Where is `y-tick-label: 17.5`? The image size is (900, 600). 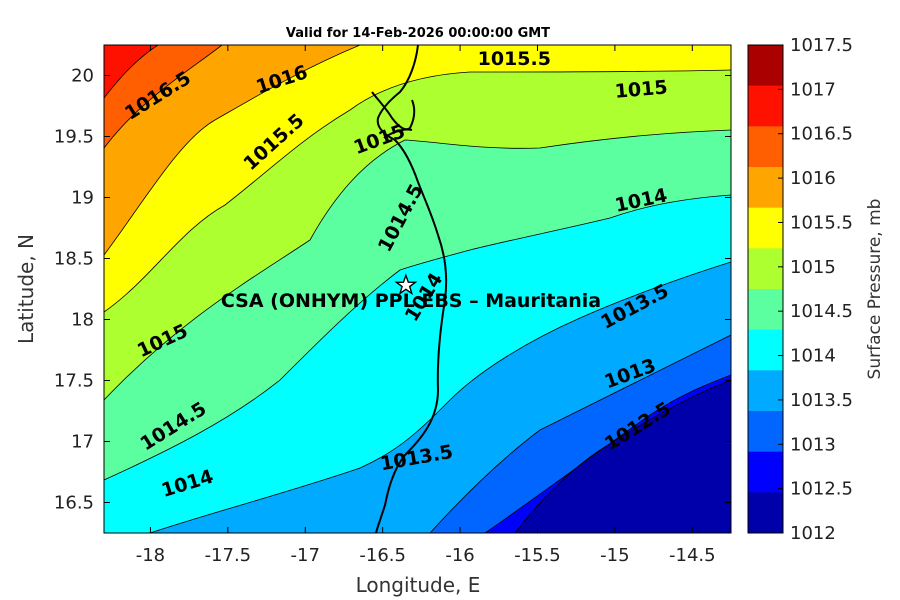
y-tick-label: 17.5 is located at coordinates (74, 381).